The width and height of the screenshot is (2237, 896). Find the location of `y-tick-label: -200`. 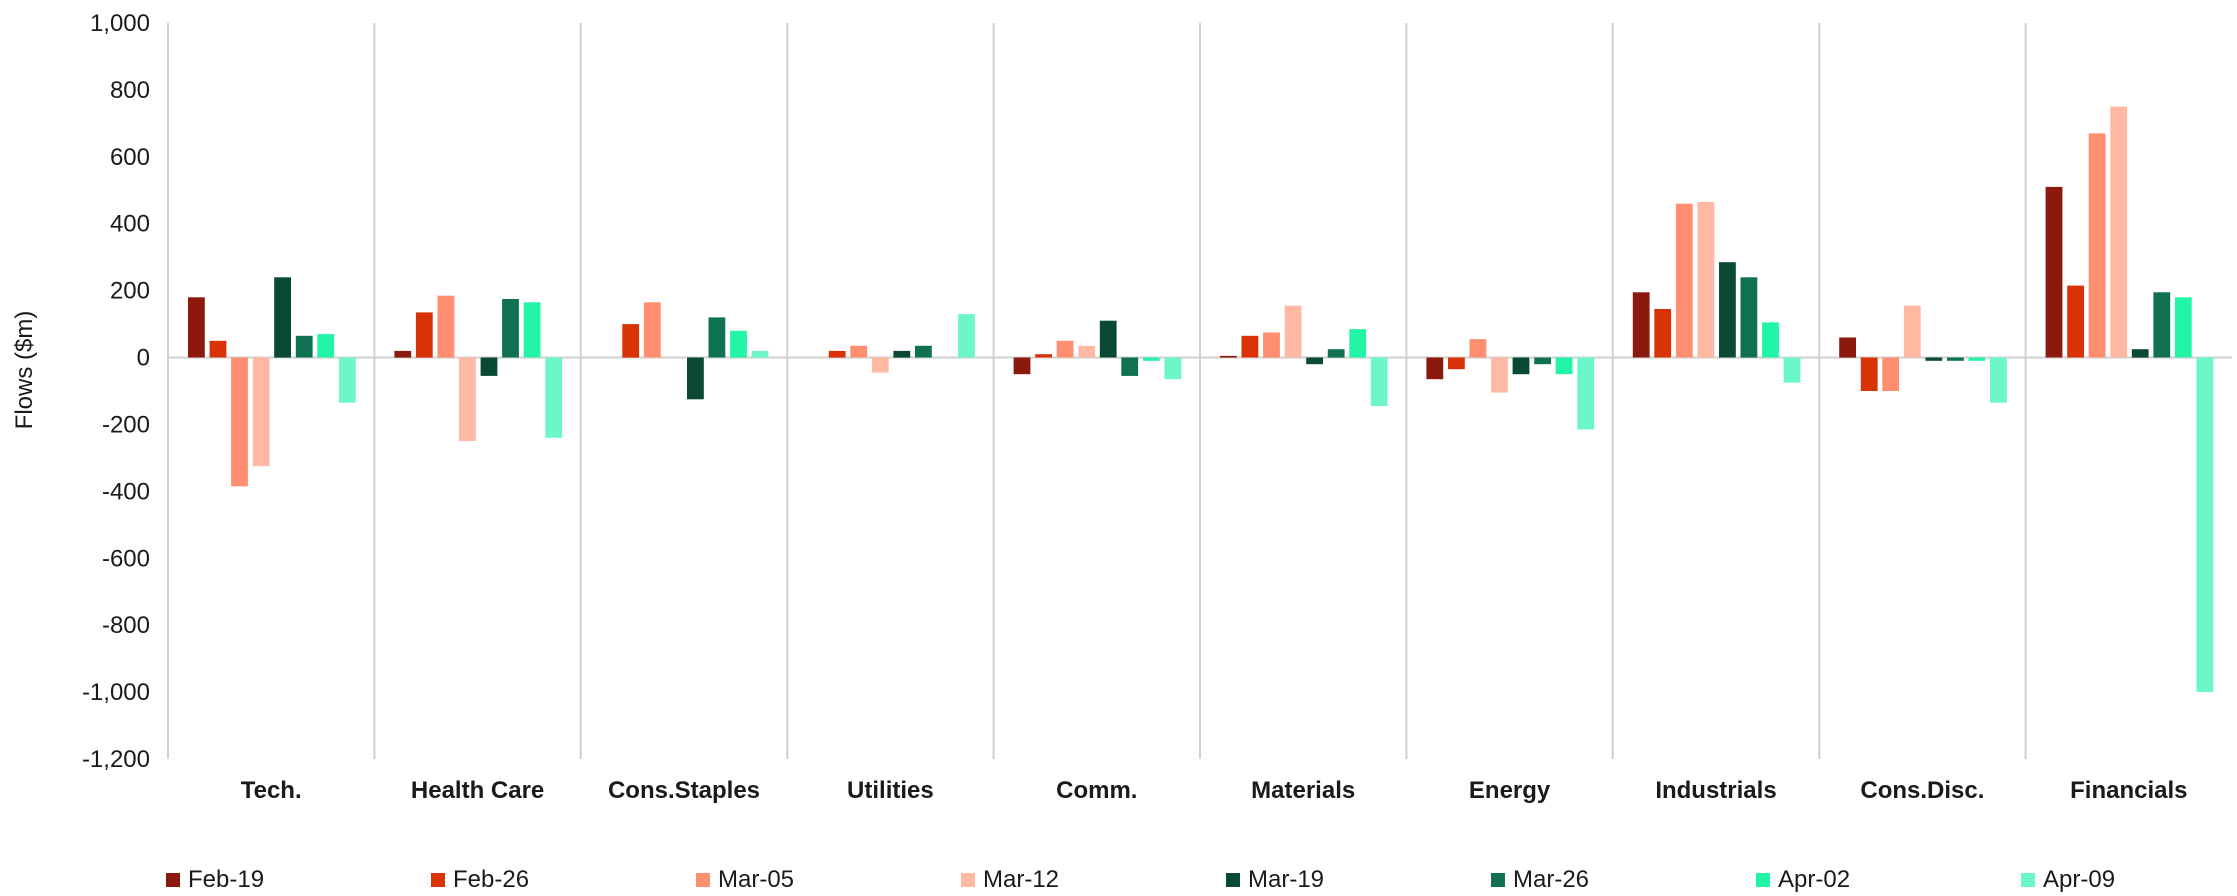

y-tick-label: -200 is located at coordinates (126, 424).